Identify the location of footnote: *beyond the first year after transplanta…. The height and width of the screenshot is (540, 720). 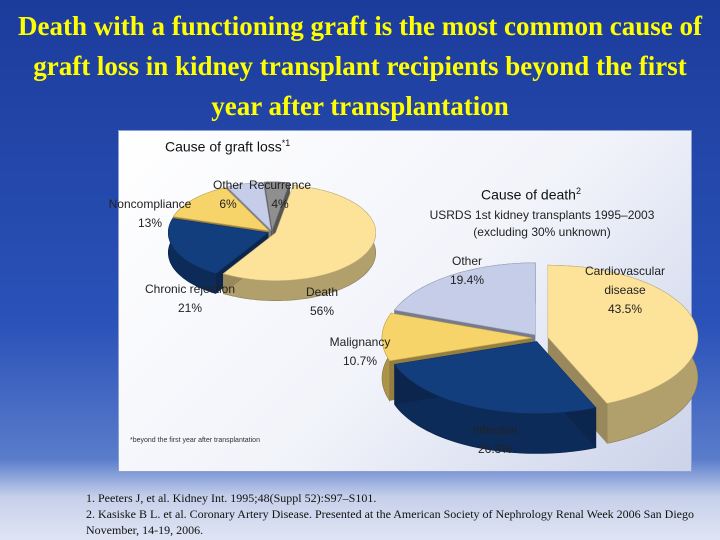
(195, 440).